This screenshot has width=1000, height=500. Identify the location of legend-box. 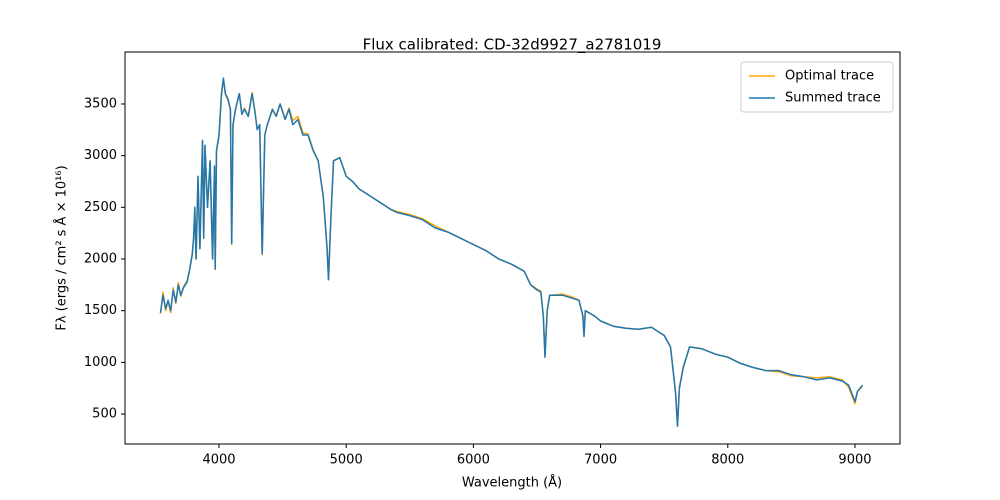
(817, 87).